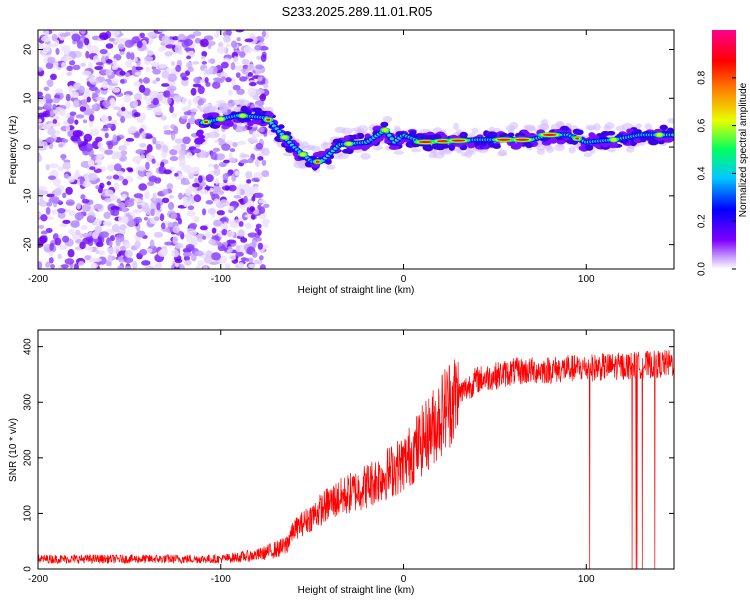 This screenshot has height=600, width=750. I want to click on y-tick-label: 100, so click(28, 513).